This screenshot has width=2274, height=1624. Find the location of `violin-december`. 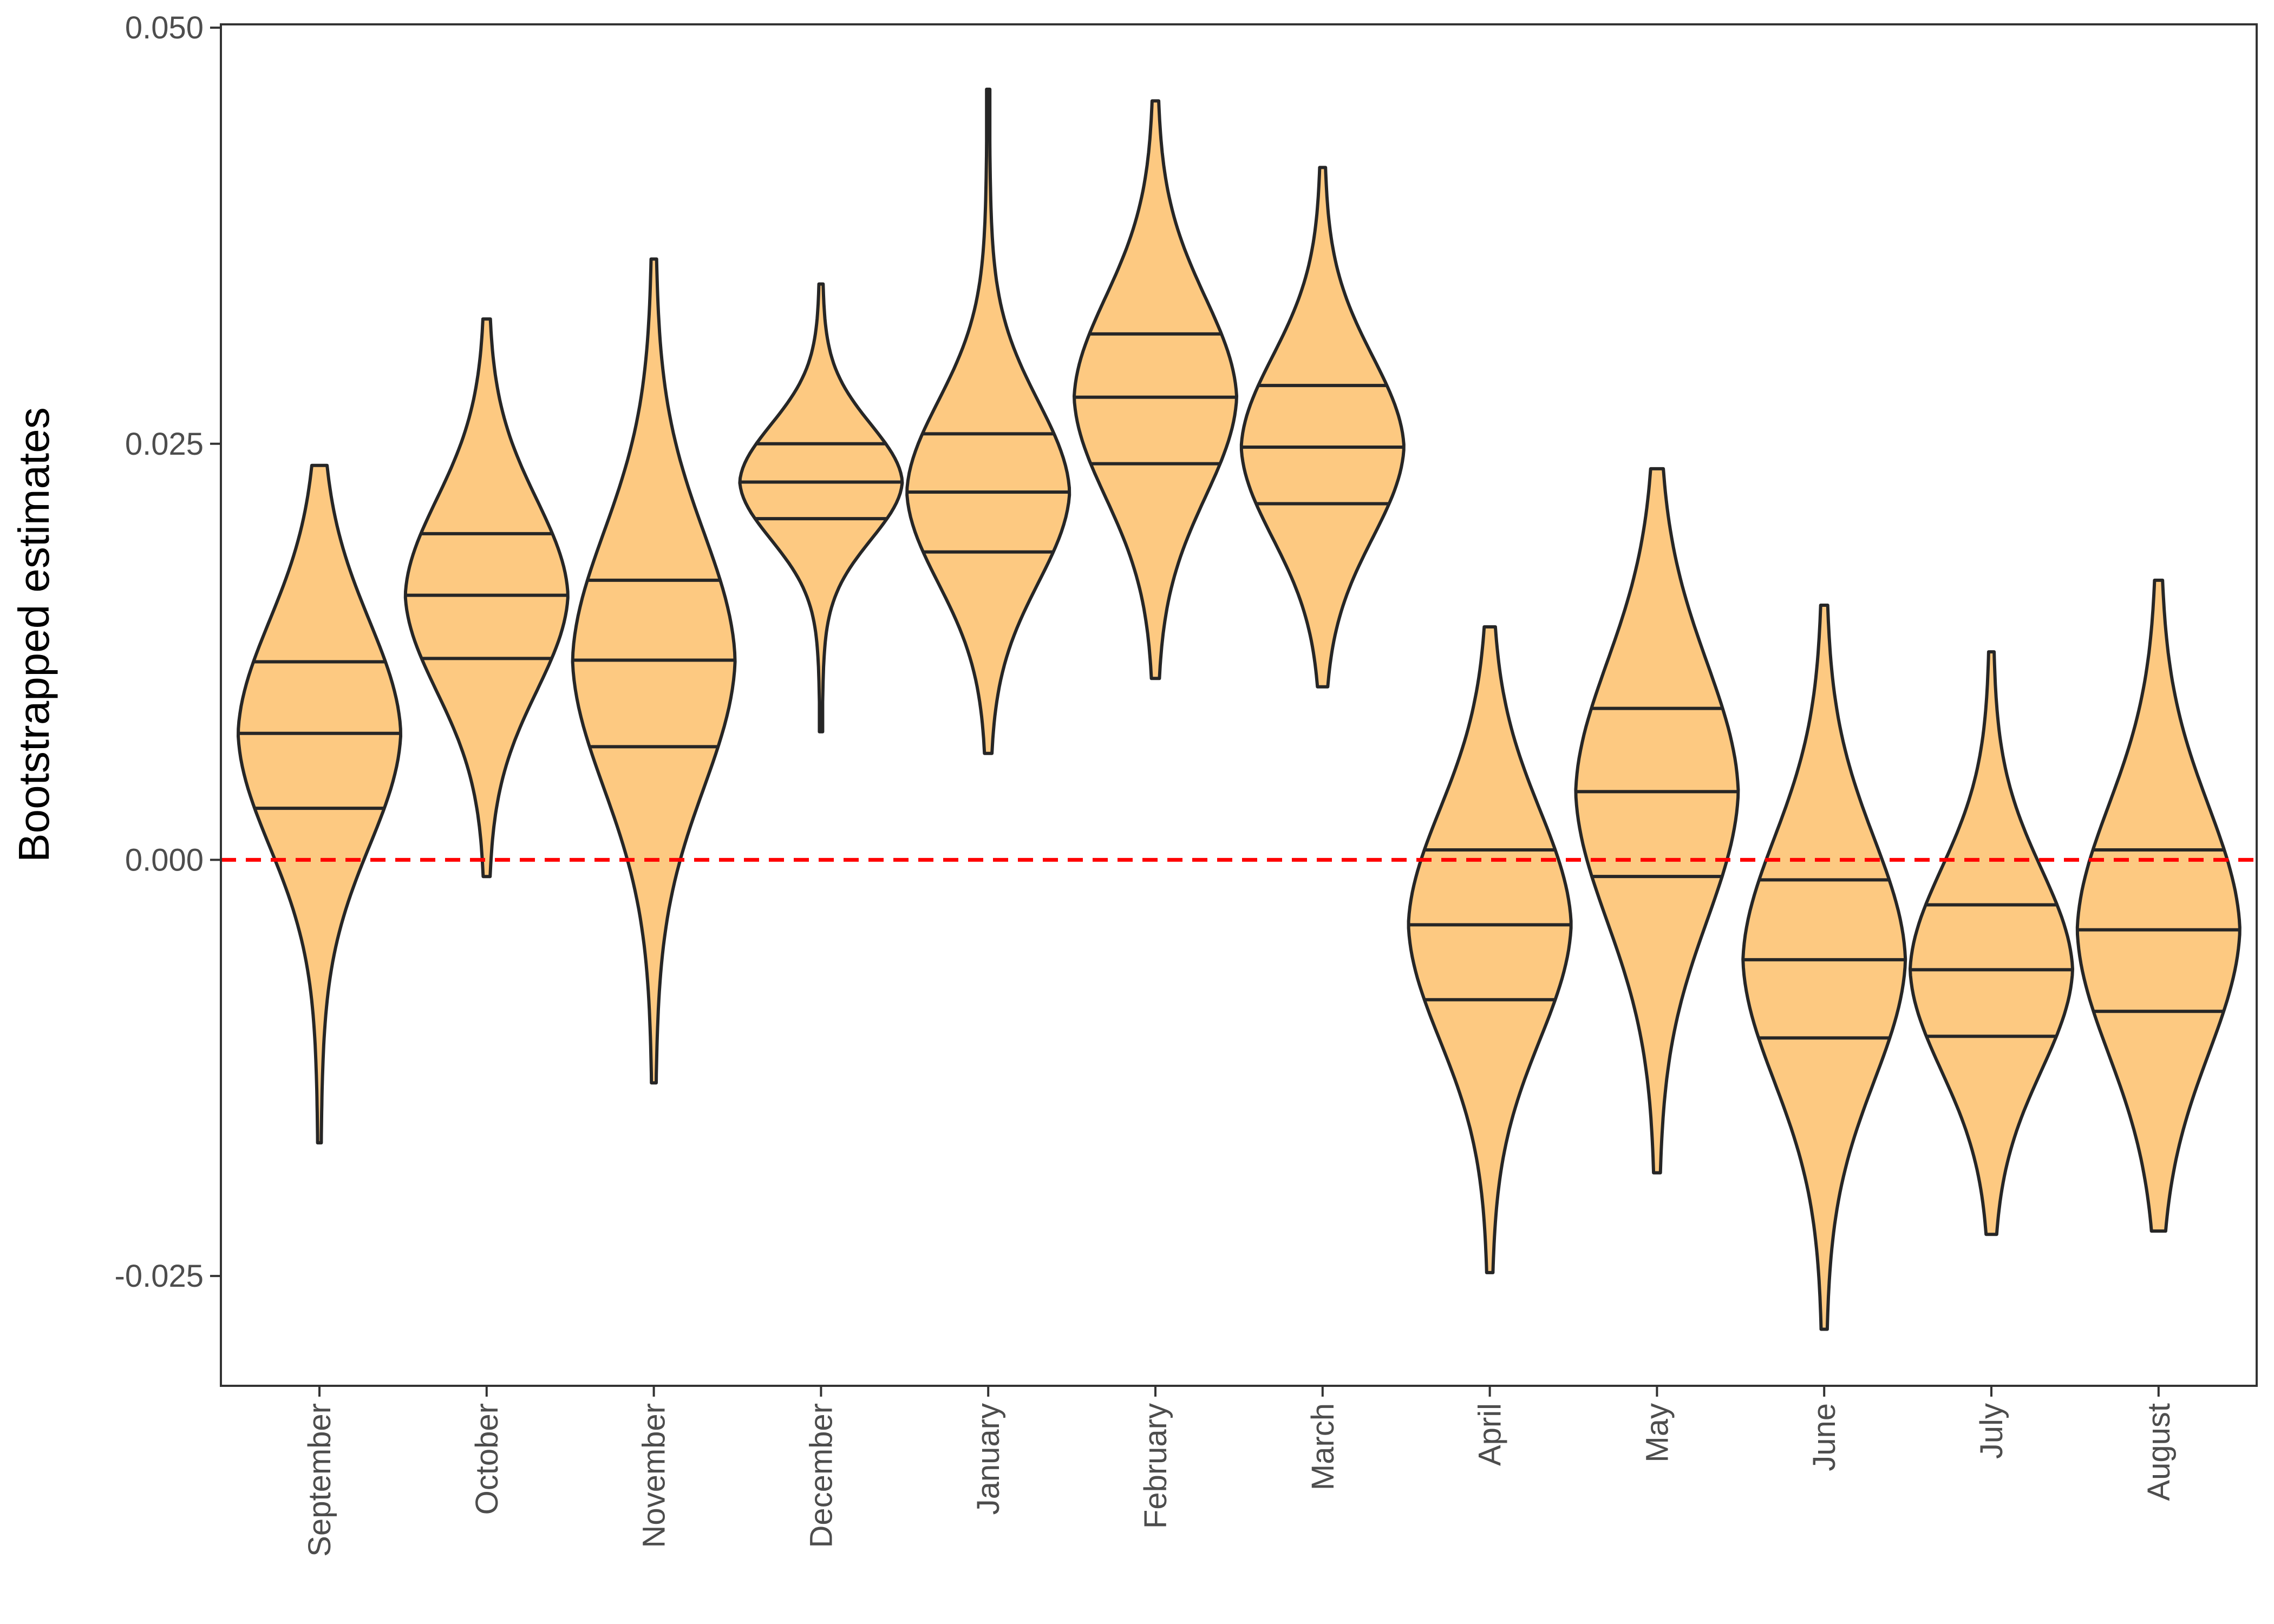

violin-december is located at coordinates (821, 508).